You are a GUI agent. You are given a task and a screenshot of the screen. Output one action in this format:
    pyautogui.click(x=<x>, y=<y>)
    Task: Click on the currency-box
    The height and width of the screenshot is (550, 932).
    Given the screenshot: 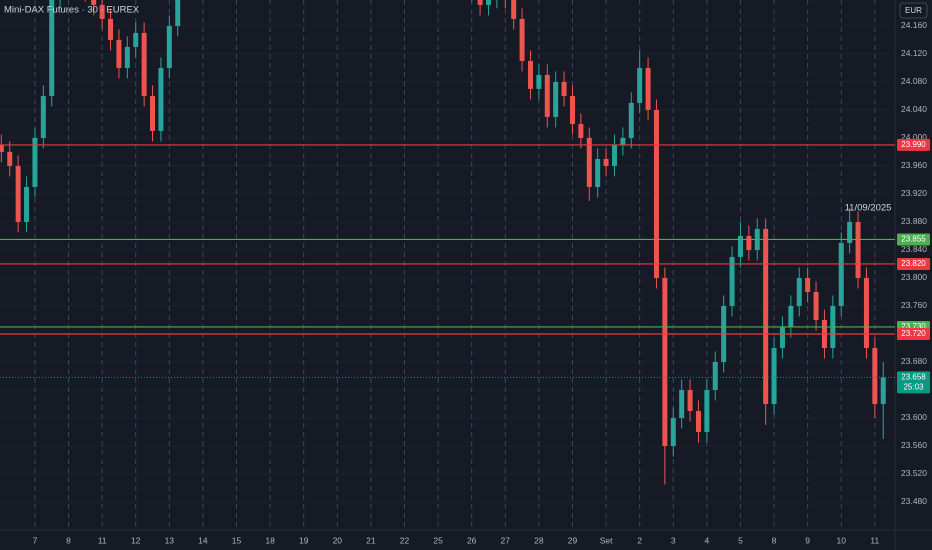 What is the action you would take?
    pyautogui.click(x=913, y=10)
    